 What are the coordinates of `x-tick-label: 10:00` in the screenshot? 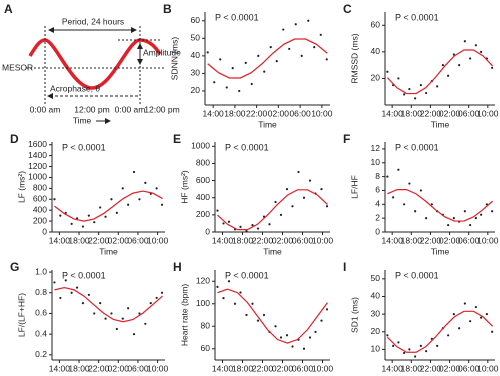 It's located at (158, 240).